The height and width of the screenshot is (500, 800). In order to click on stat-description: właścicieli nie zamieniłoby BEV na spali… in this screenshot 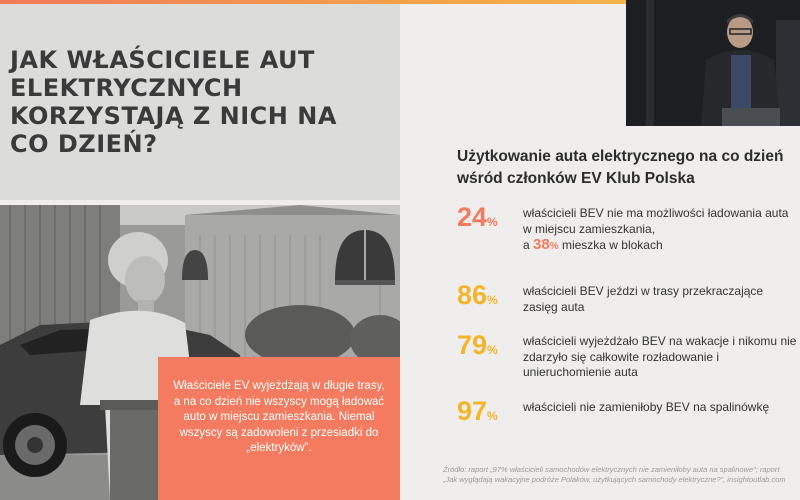, I will do `click(646, 407)`.